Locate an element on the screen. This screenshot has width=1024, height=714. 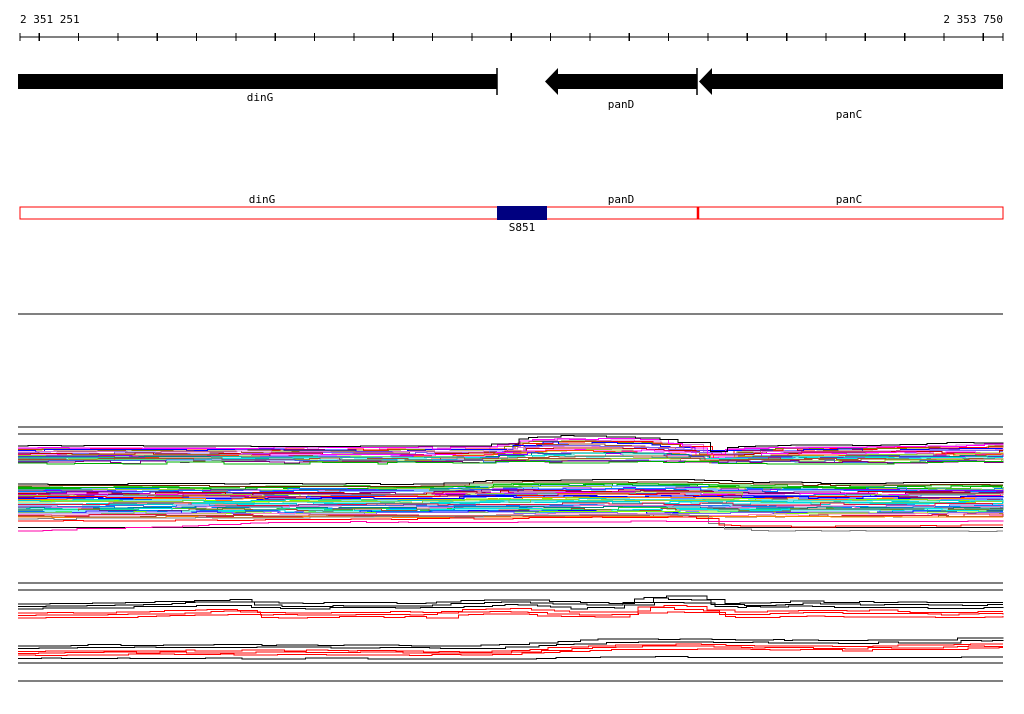
annotation-label-dinG: dinG is located at coordinates (262, 199).